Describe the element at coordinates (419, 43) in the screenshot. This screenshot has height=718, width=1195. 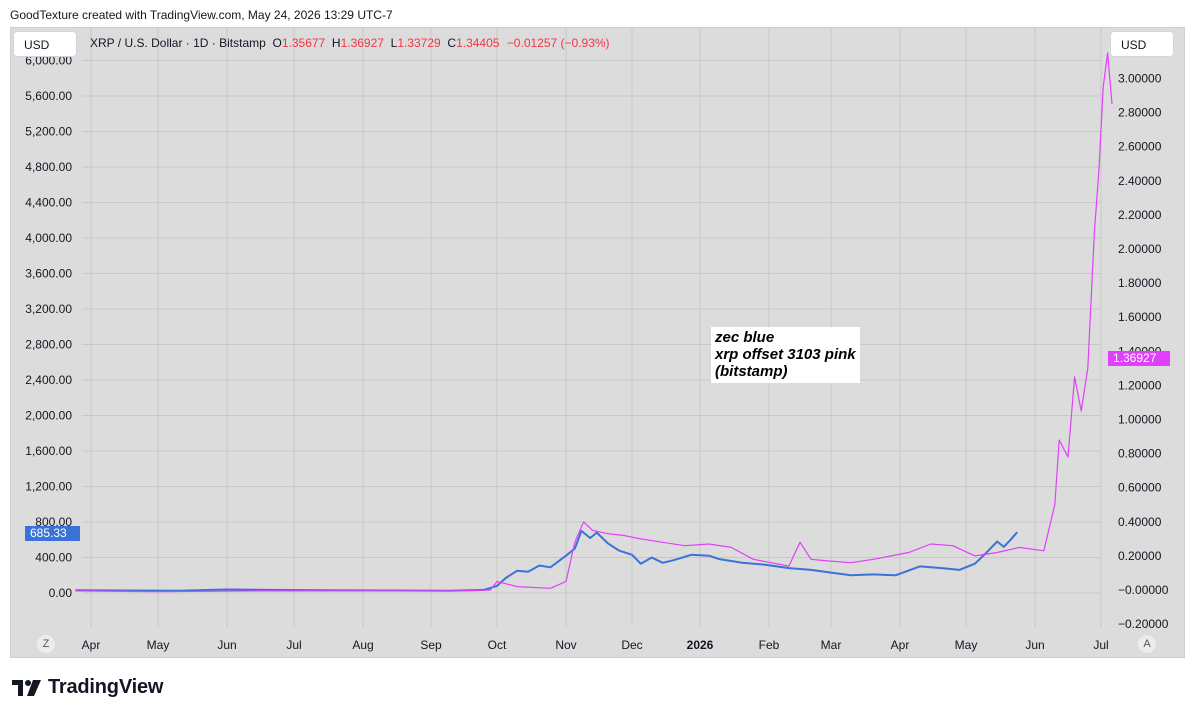
I see `low-value: 1.33729` at that location.